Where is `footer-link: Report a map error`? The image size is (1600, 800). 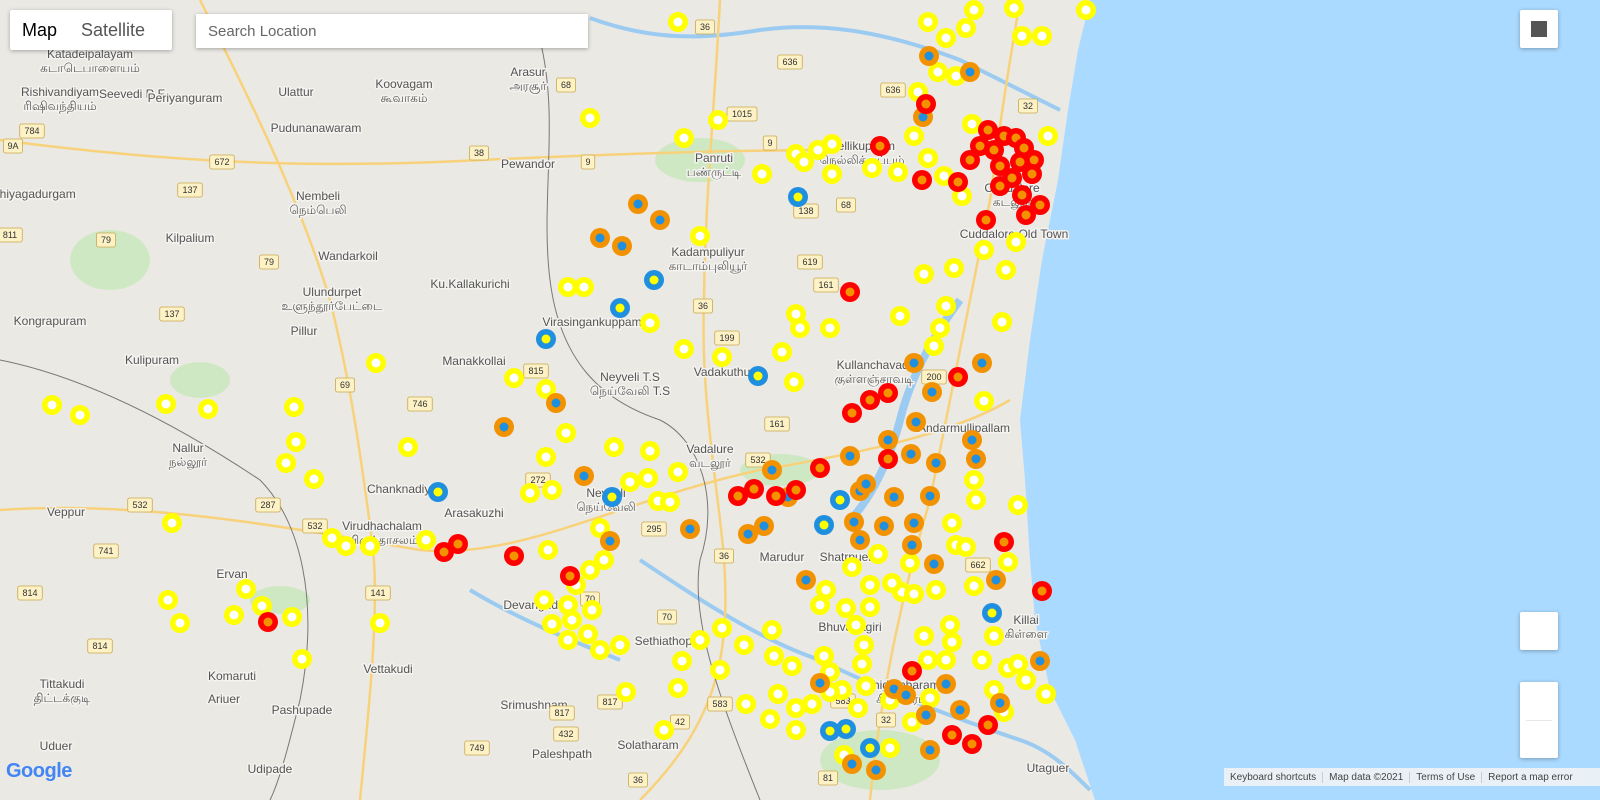
footer-link: Report a map error is located at coordinates (1530, 777).